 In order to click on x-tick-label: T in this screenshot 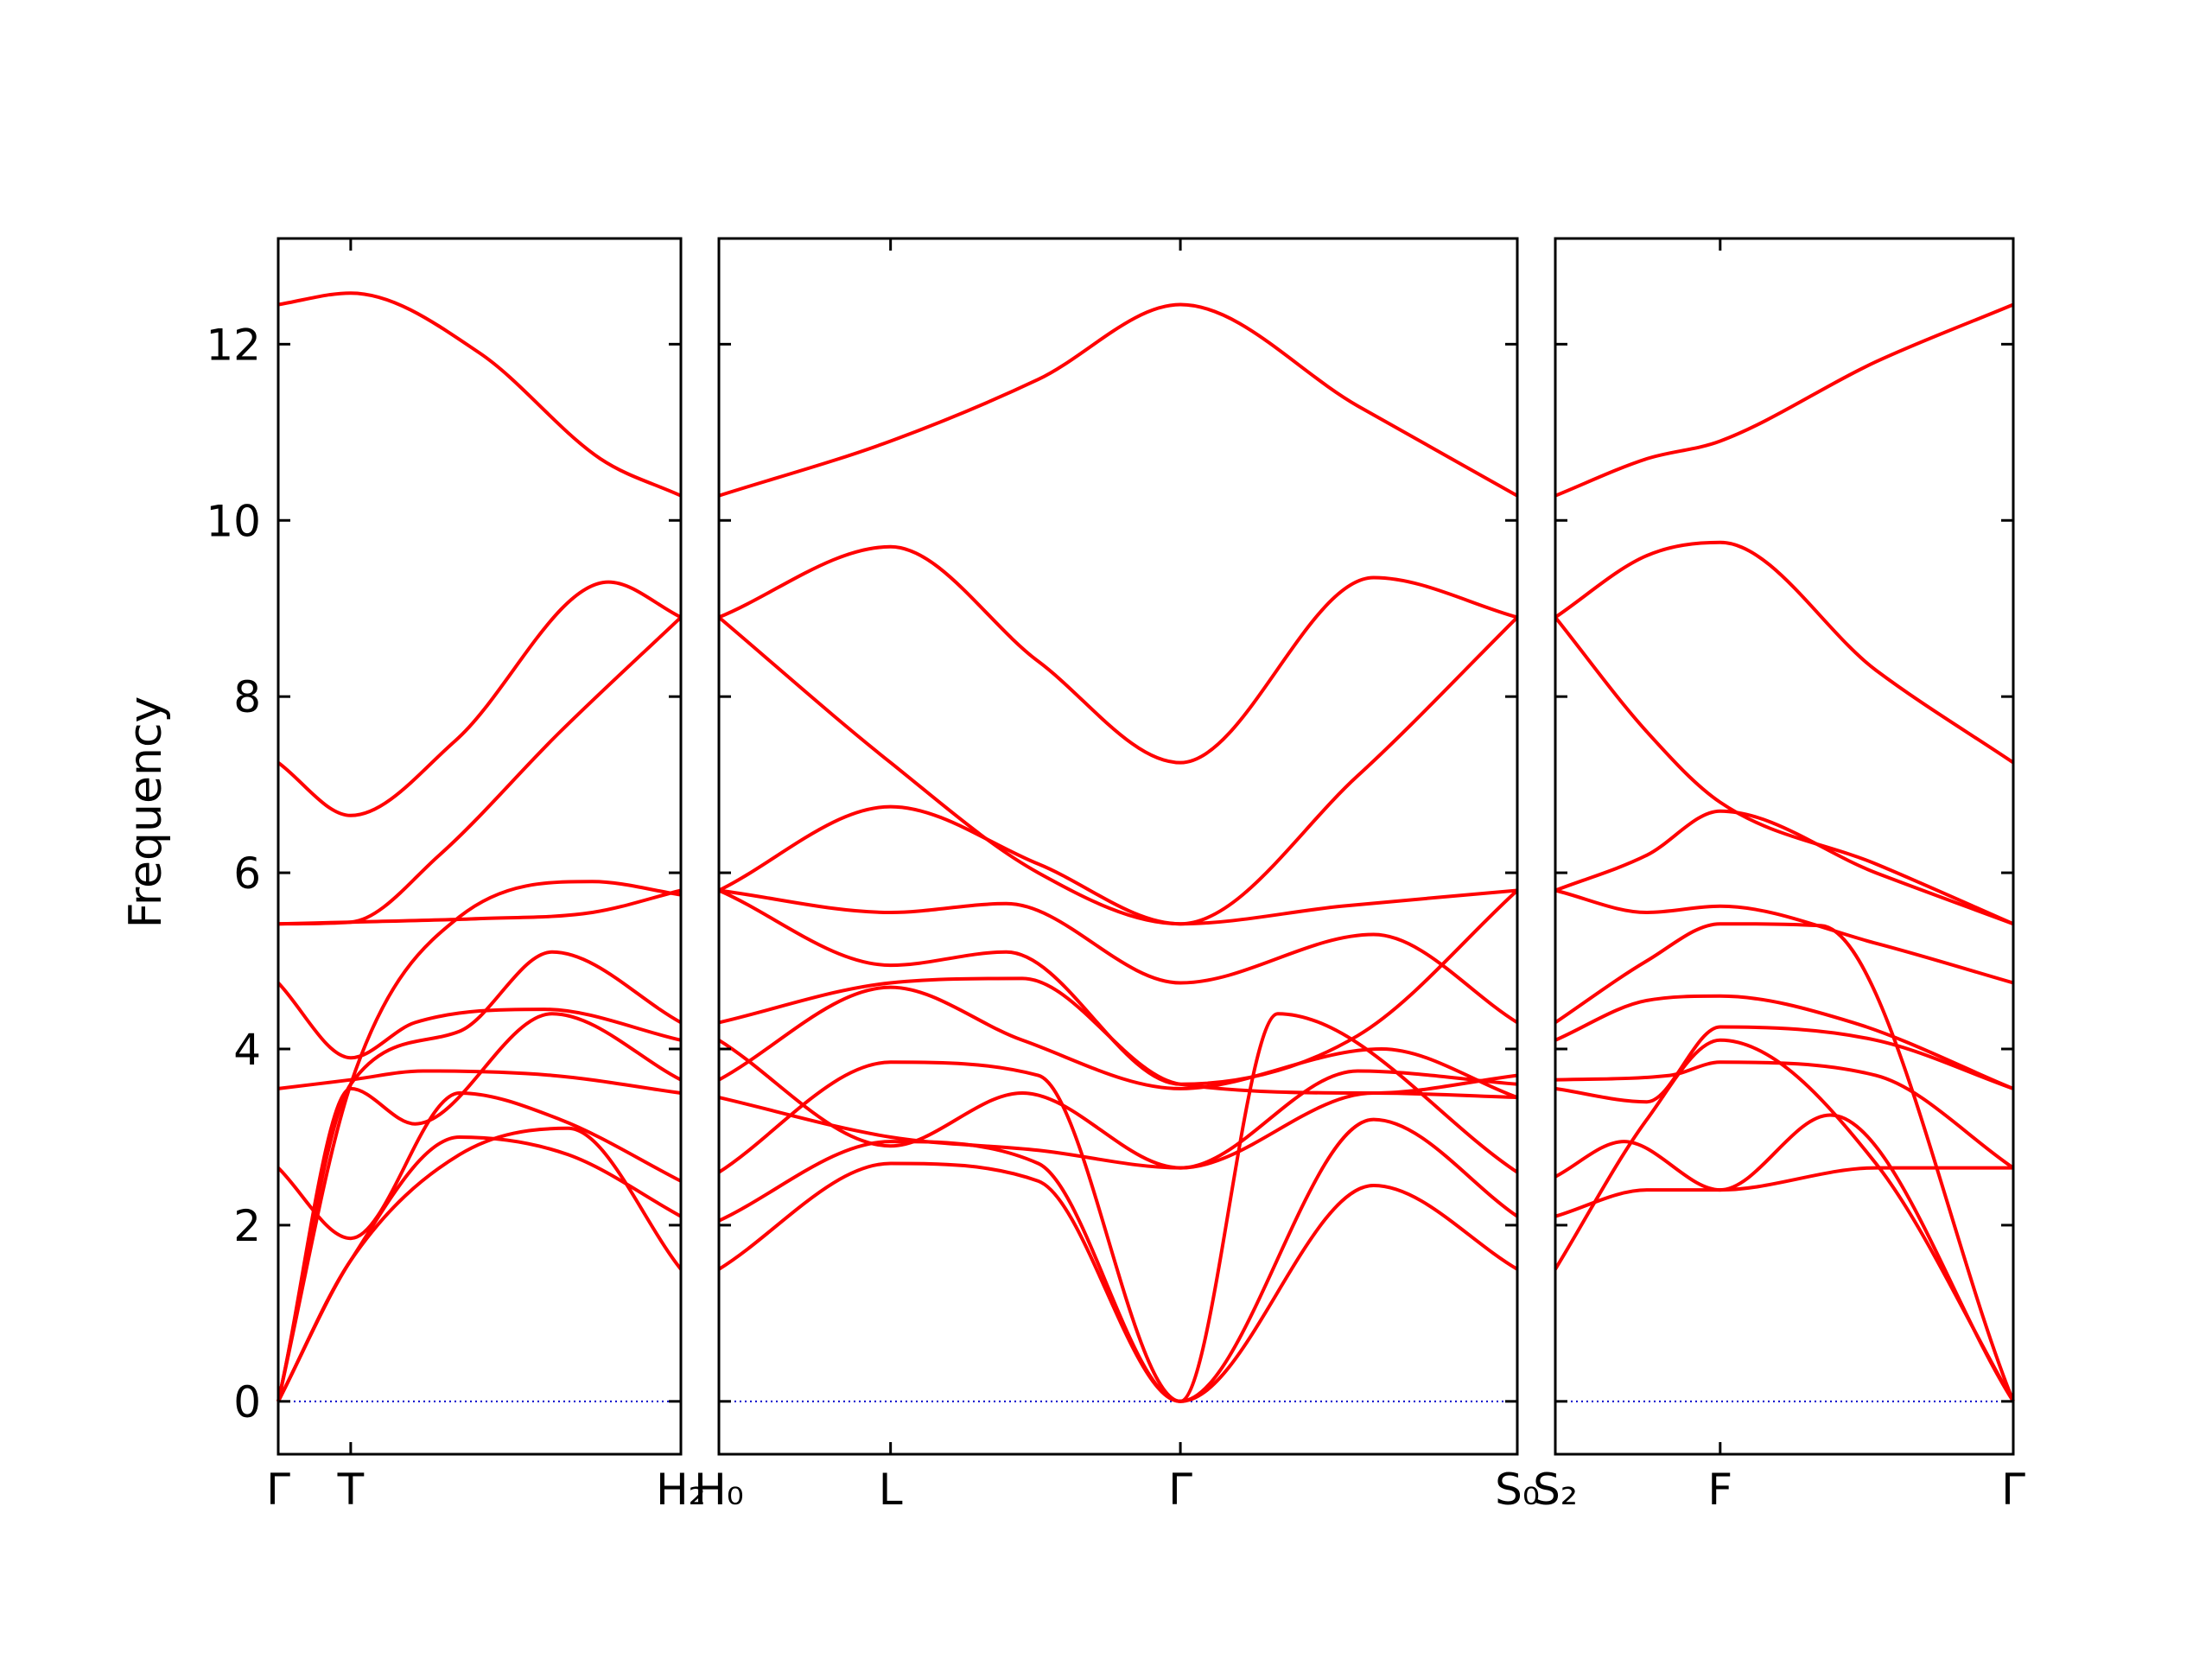, I will do `click(351, 1490)`.